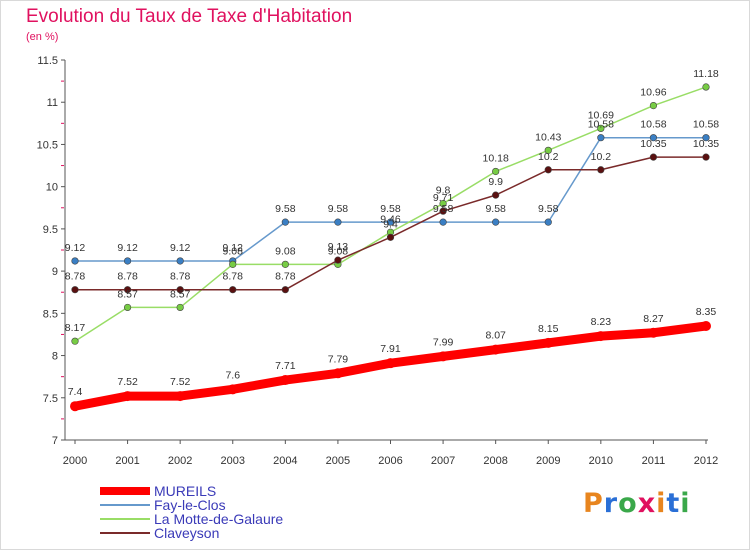 The width and height of the screenshot is (750, 550). I want to click on x-tick-label: 2003, so click(233, 461).